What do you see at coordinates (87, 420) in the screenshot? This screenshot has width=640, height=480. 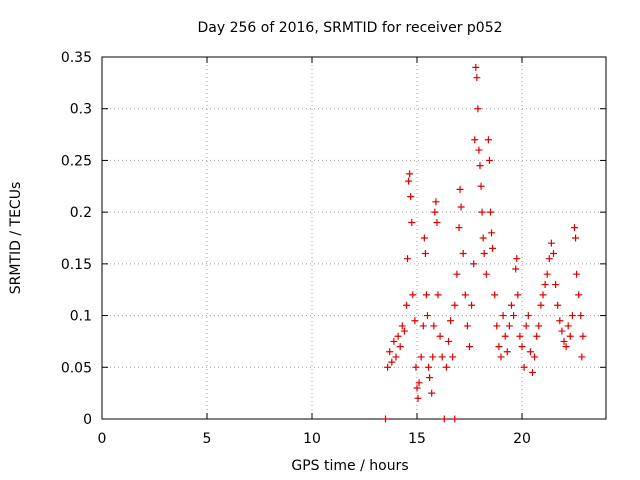 I see `y-tick-label: 0` at bounding box center [87, 420].